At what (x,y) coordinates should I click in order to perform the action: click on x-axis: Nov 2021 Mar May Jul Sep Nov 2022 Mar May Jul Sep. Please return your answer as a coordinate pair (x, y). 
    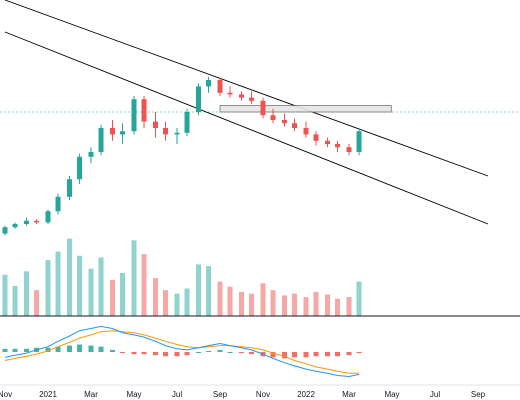
    Looking at the image, I should click on (243, 394).